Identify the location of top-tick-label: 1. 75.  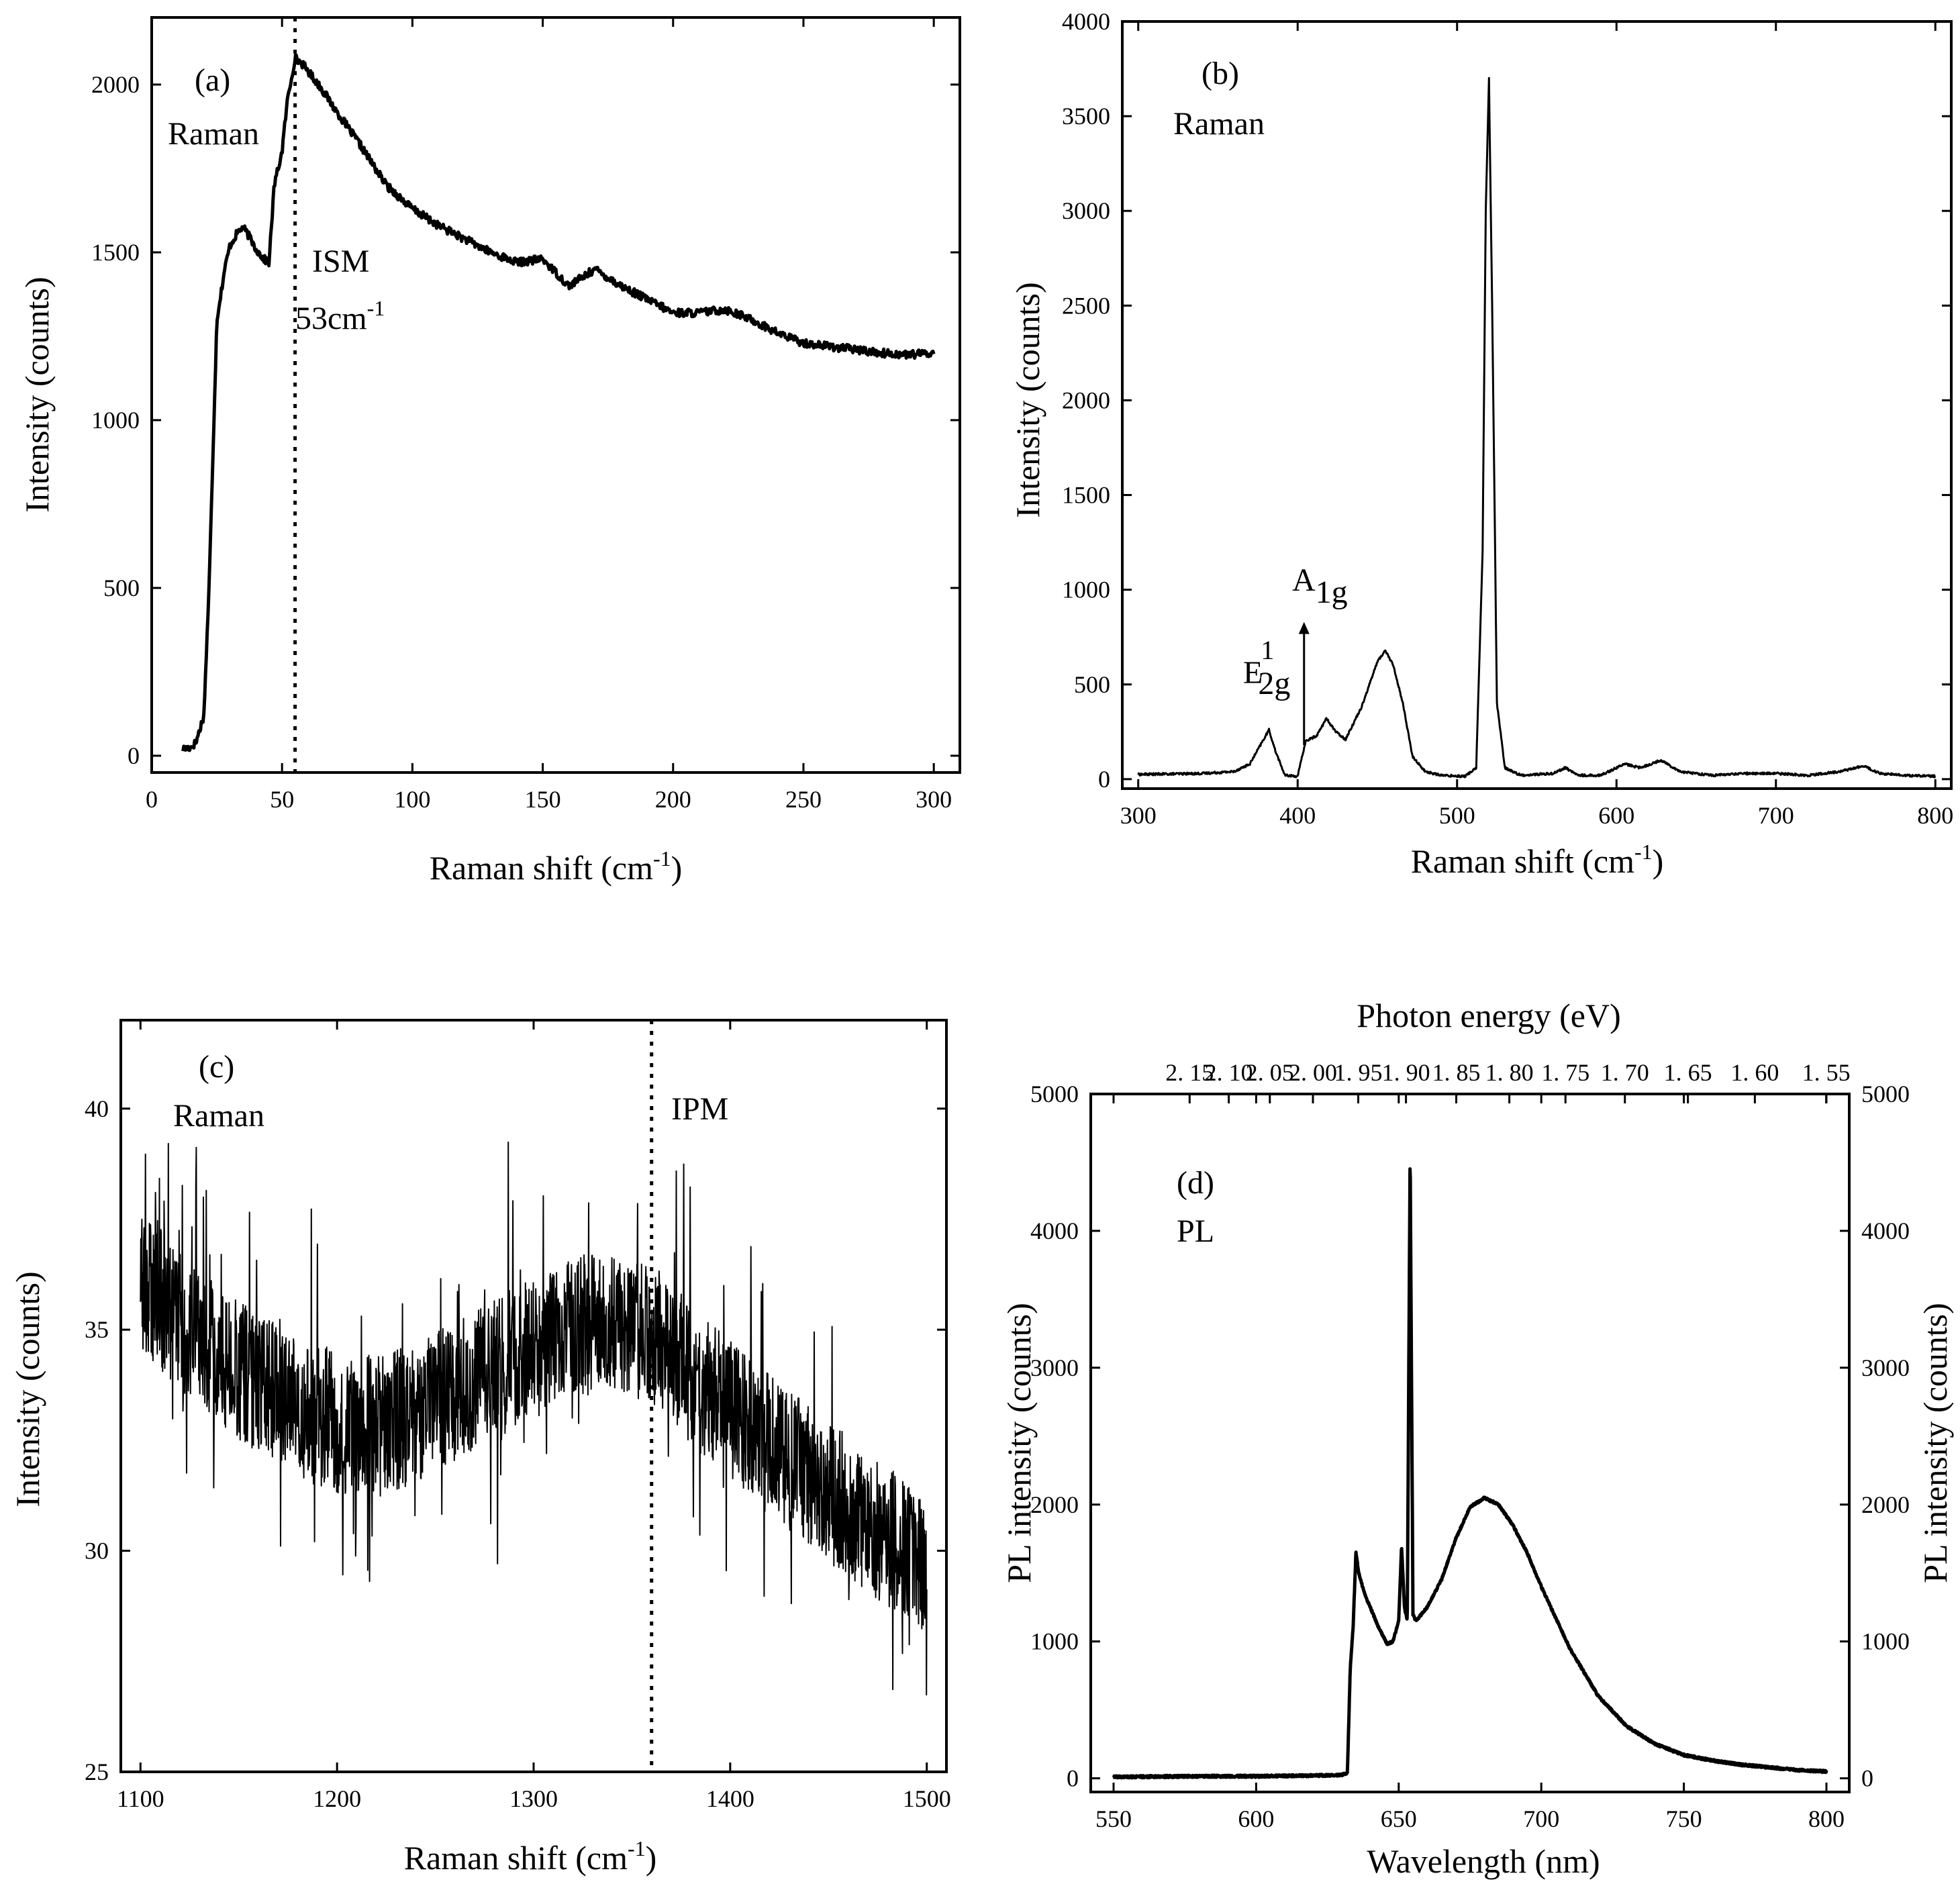
(1565, 1072).